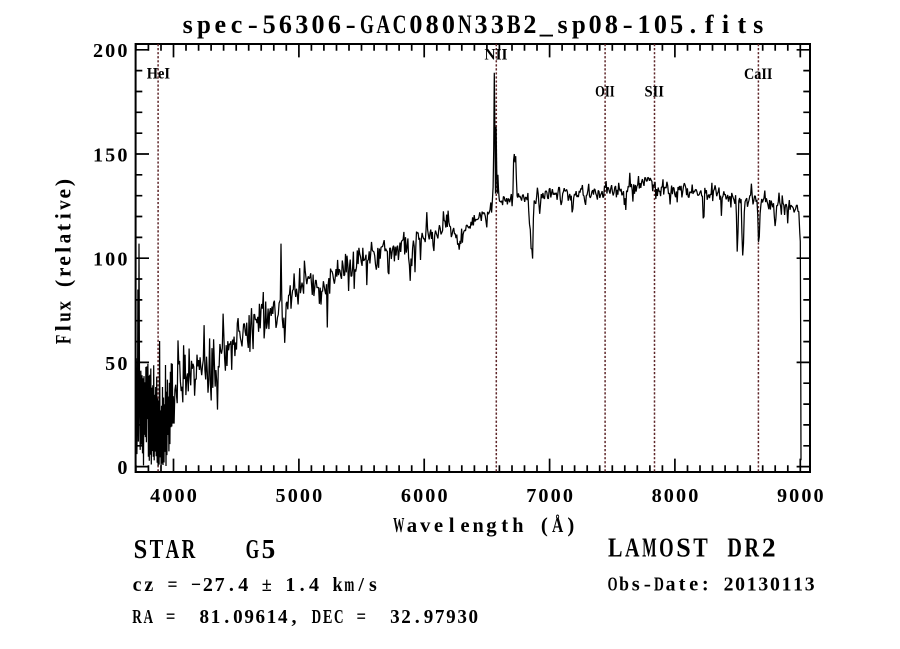  Describe the element at coordinates (649, 547) in the screenshot. I see `svg-text: M` at that location.